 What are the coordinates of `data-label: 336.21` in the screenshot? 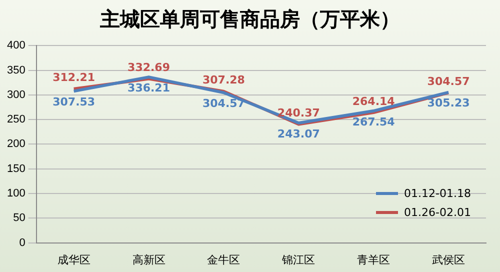 It's located at (149, 87).